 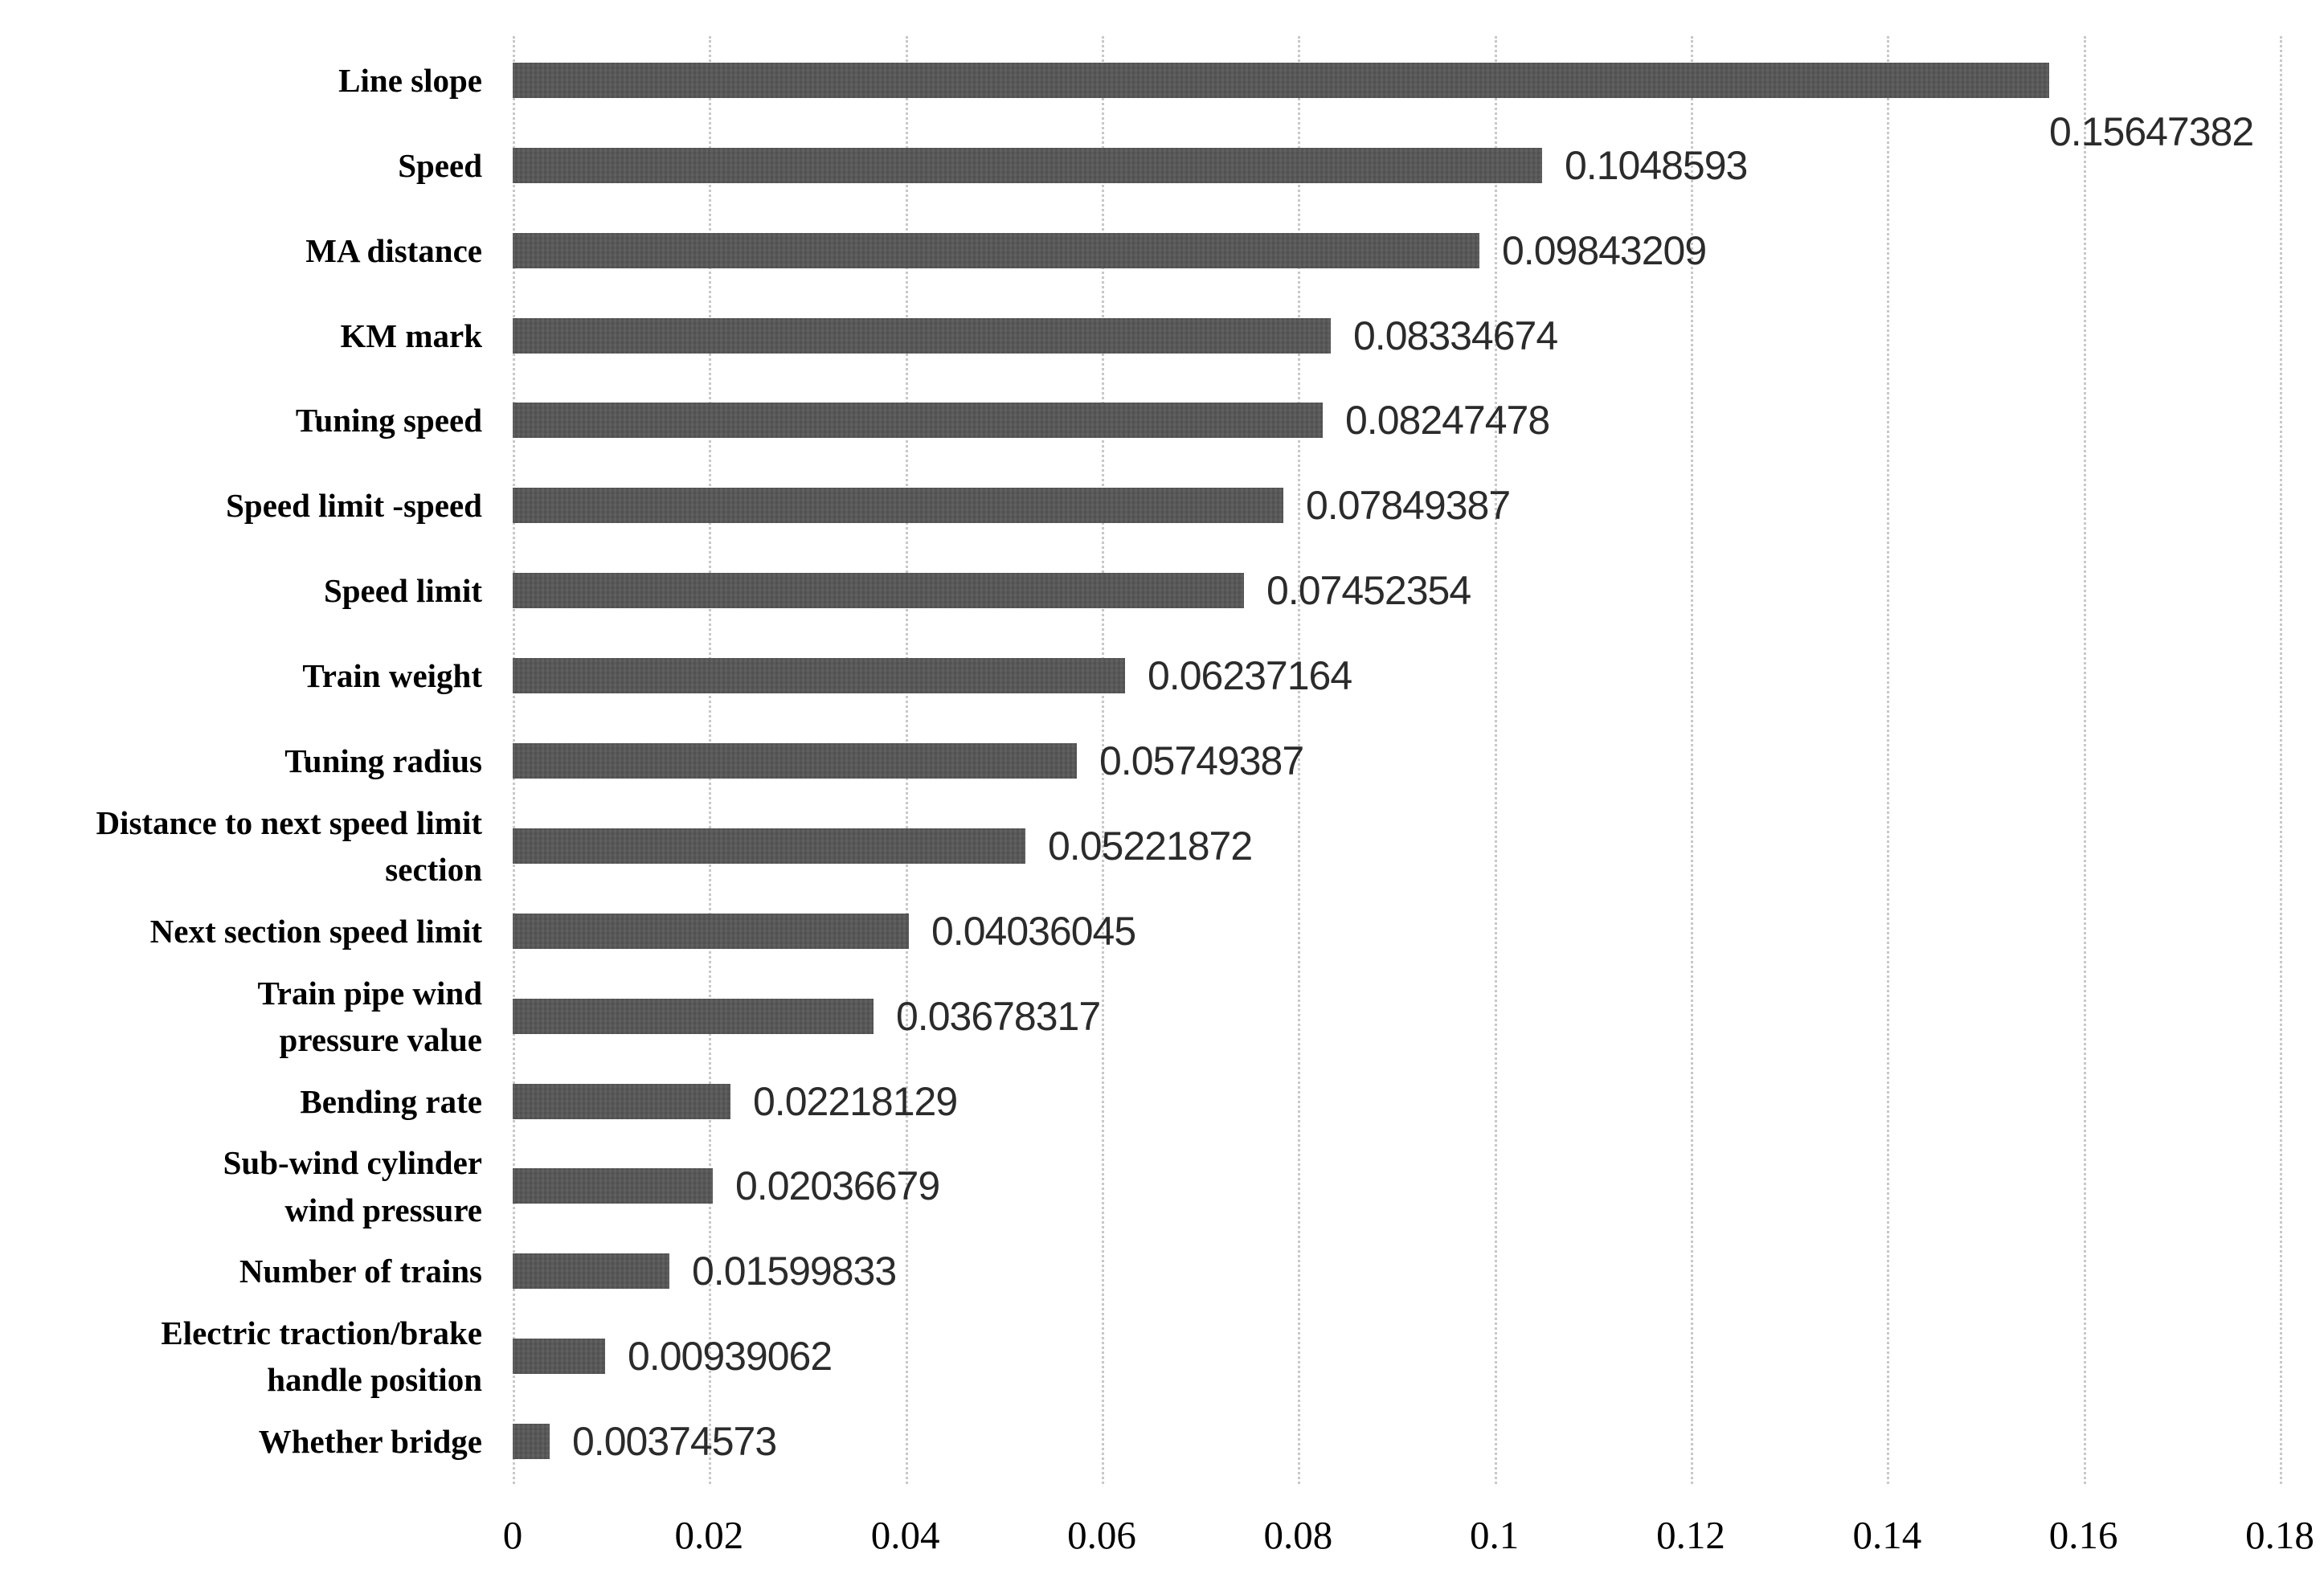 I want to click on category-label: Distance to next speed limit section, so click(x=289, y=845).